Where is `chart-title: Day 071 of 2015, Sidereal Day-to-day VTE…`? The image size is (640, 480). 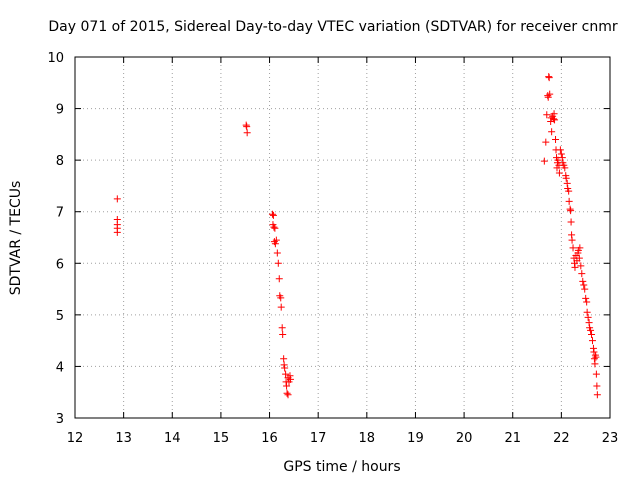 chart-title: Day 071 of 2015, Sidereal Day-to-day VTE… is located at coordinates (332, 27).